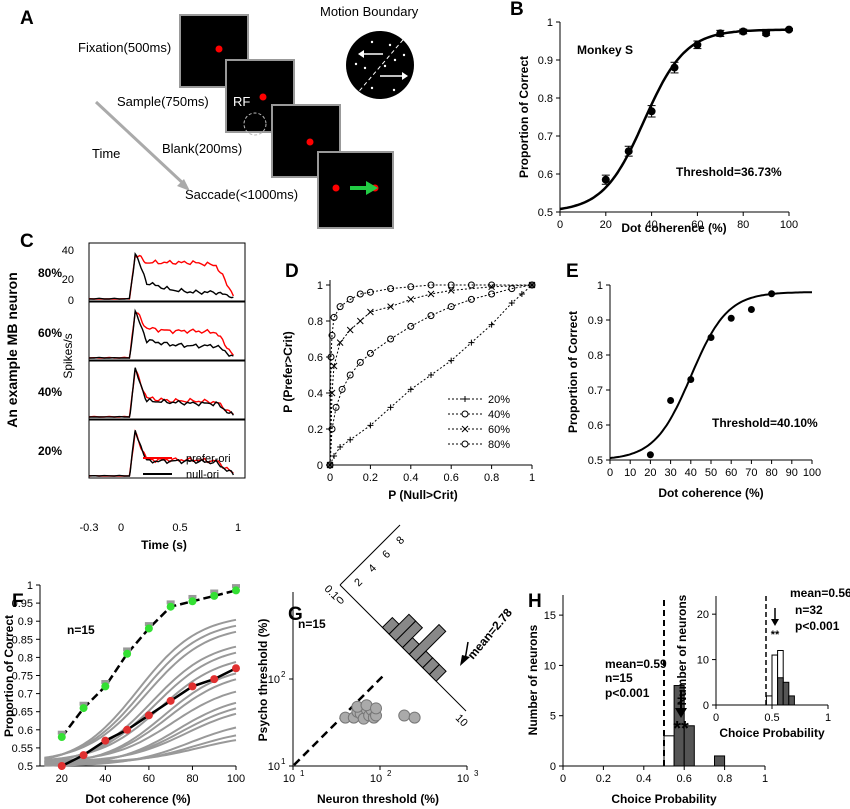  What do you see at coordinates (372, 188) in the screenshot?
I see `saccade-arrow-head` at bounding box center [372, 188].